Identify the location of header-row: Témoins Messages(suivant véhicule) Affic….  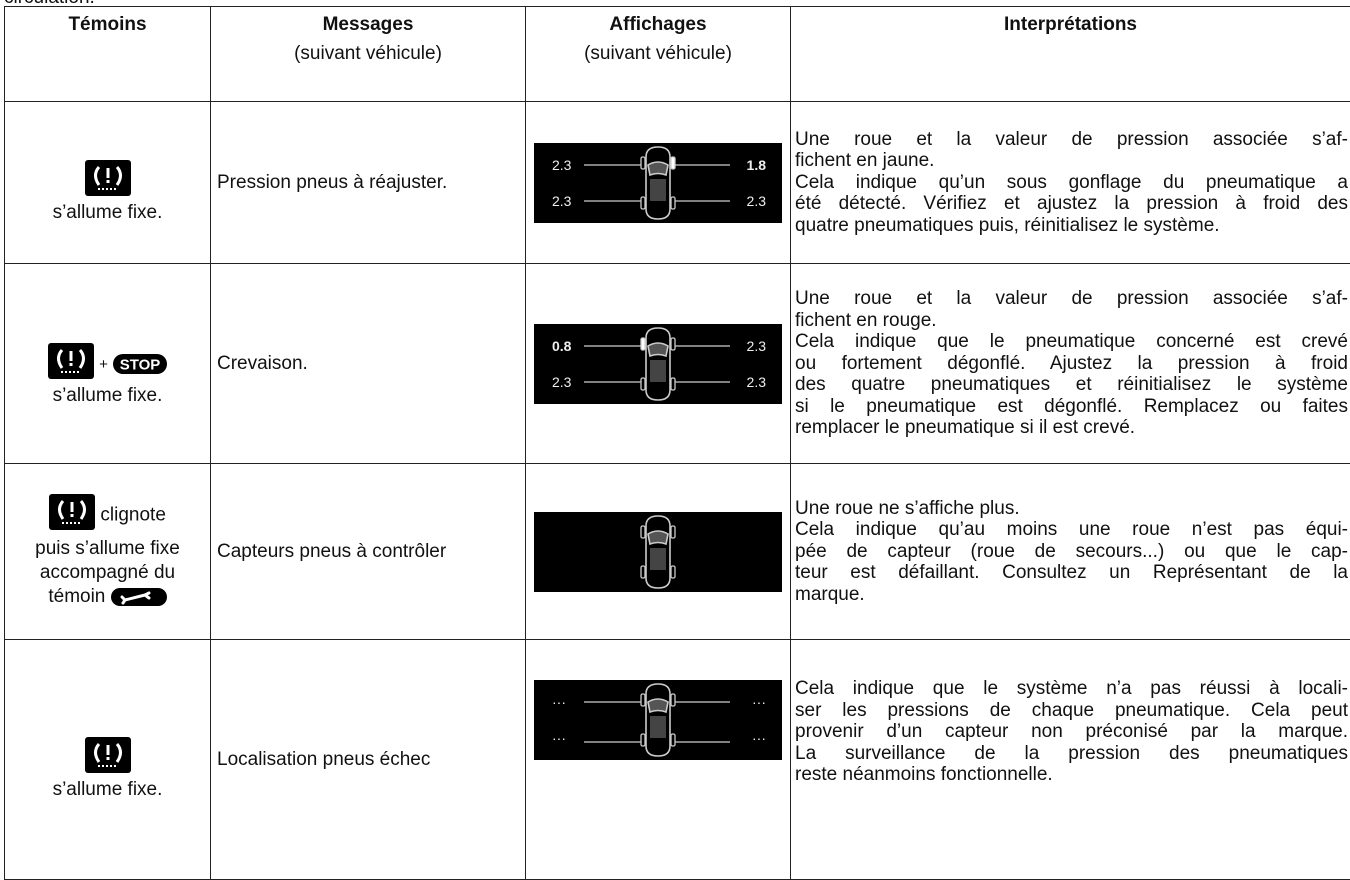
(677, 54).